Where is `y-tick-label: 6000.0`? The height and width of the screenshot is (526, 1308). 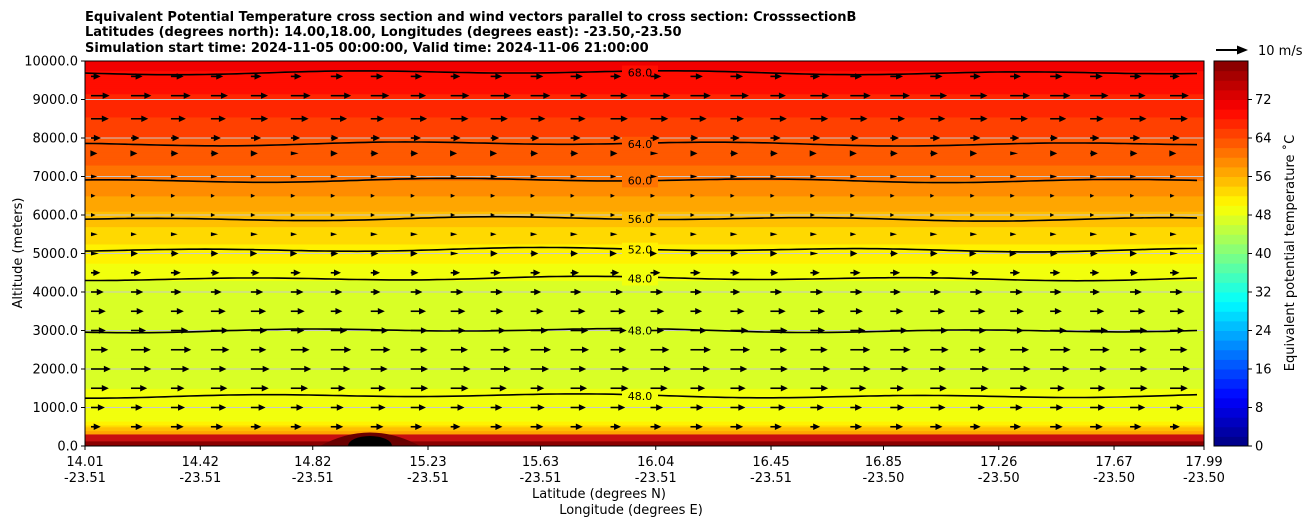 y-tick-label: 6000.0 is located at coordinates (56, 216).